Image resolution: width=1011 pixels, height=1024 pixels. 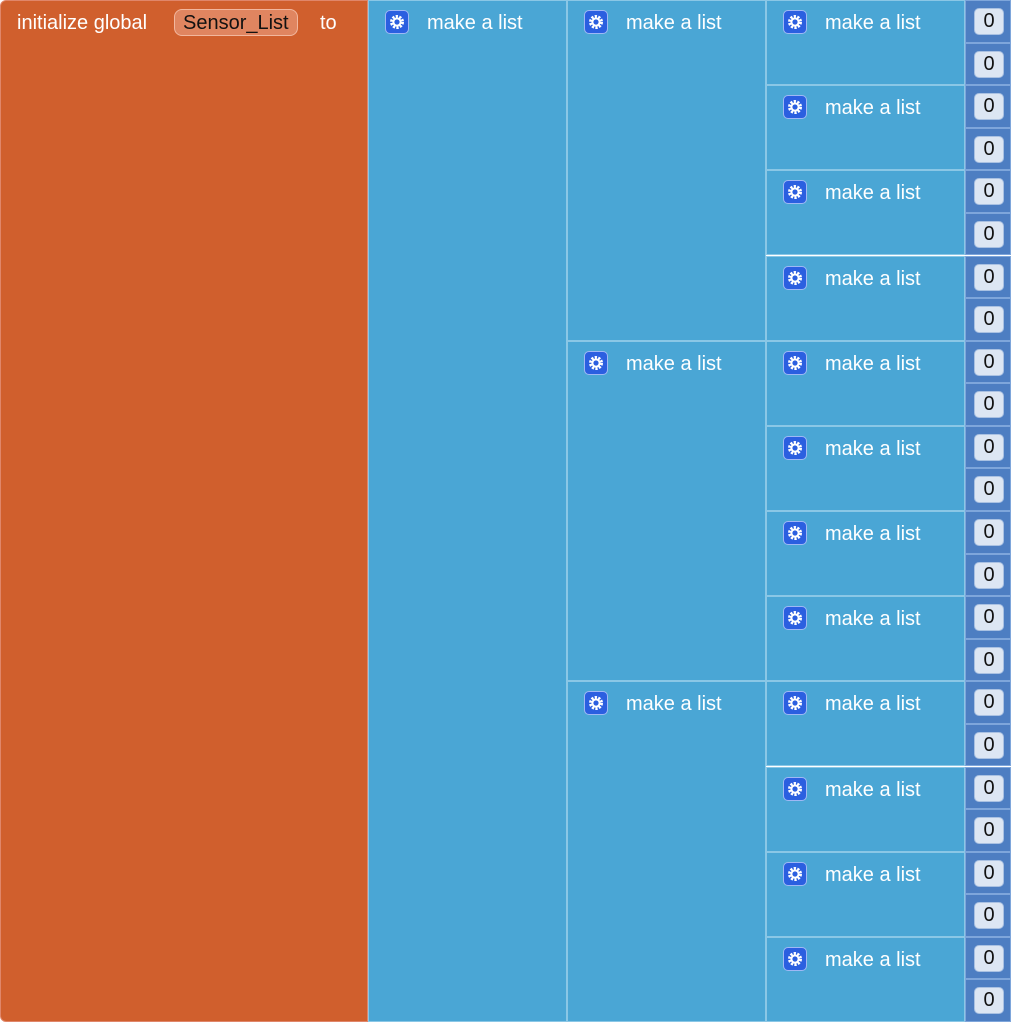 What do you see at coordinates (328, 23) in the screenshot?
I see `to-label: to` at bounding box center [328, 23].